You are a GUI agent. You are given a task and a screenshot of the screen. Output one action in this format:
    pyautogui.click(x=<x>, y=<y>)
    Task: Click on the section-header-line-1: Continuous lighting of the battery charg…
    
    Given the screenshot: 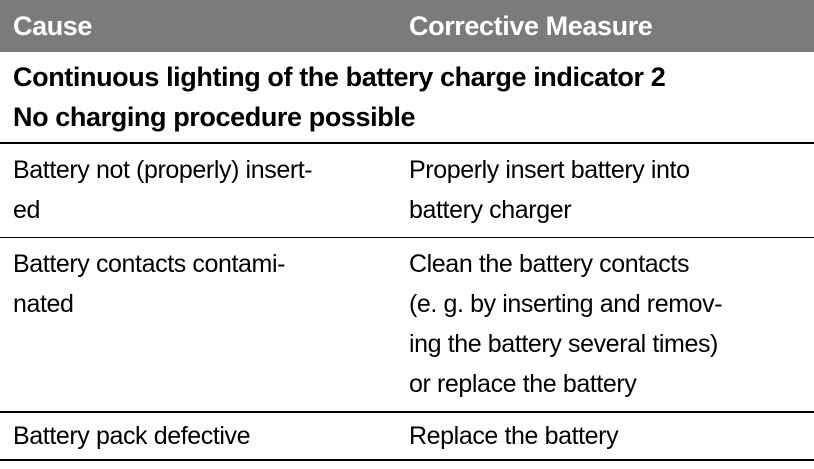 What is the action you would take?
    pyautogui.click(x=339, y=77)
    